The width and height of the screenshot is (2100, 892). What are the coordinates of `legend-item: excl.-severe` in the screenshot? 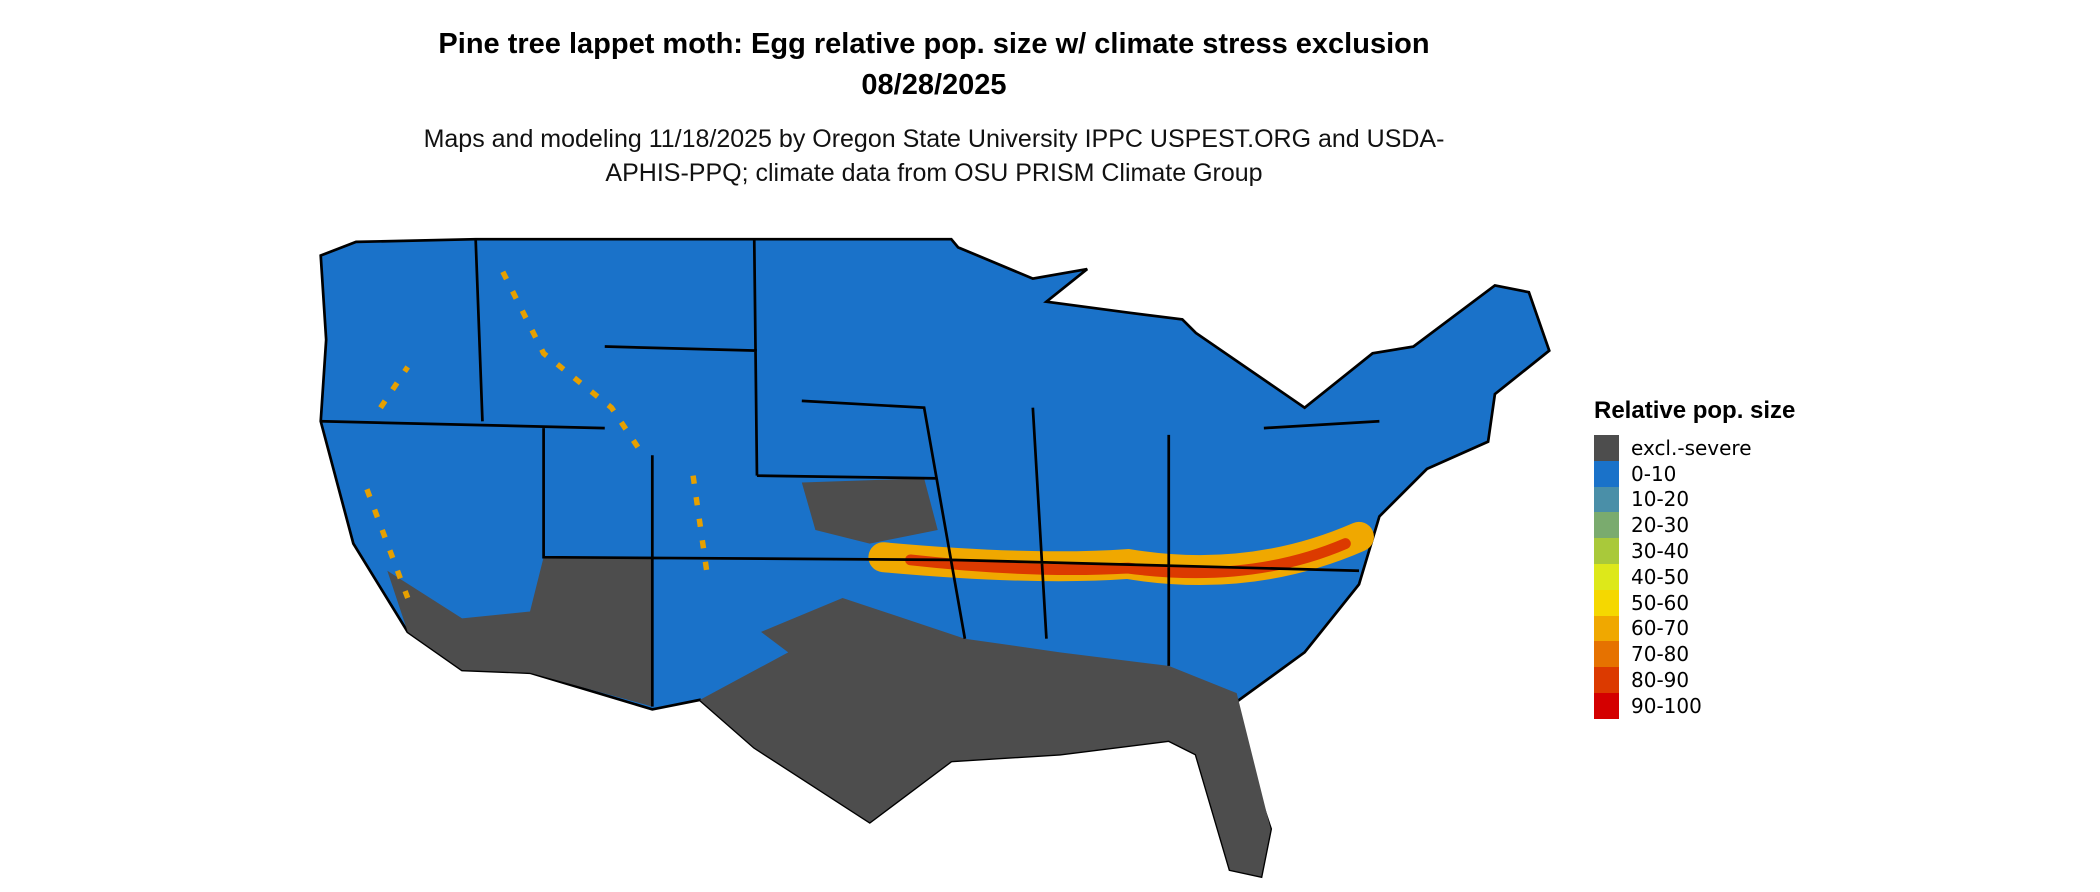 It's located at (1694, 448).